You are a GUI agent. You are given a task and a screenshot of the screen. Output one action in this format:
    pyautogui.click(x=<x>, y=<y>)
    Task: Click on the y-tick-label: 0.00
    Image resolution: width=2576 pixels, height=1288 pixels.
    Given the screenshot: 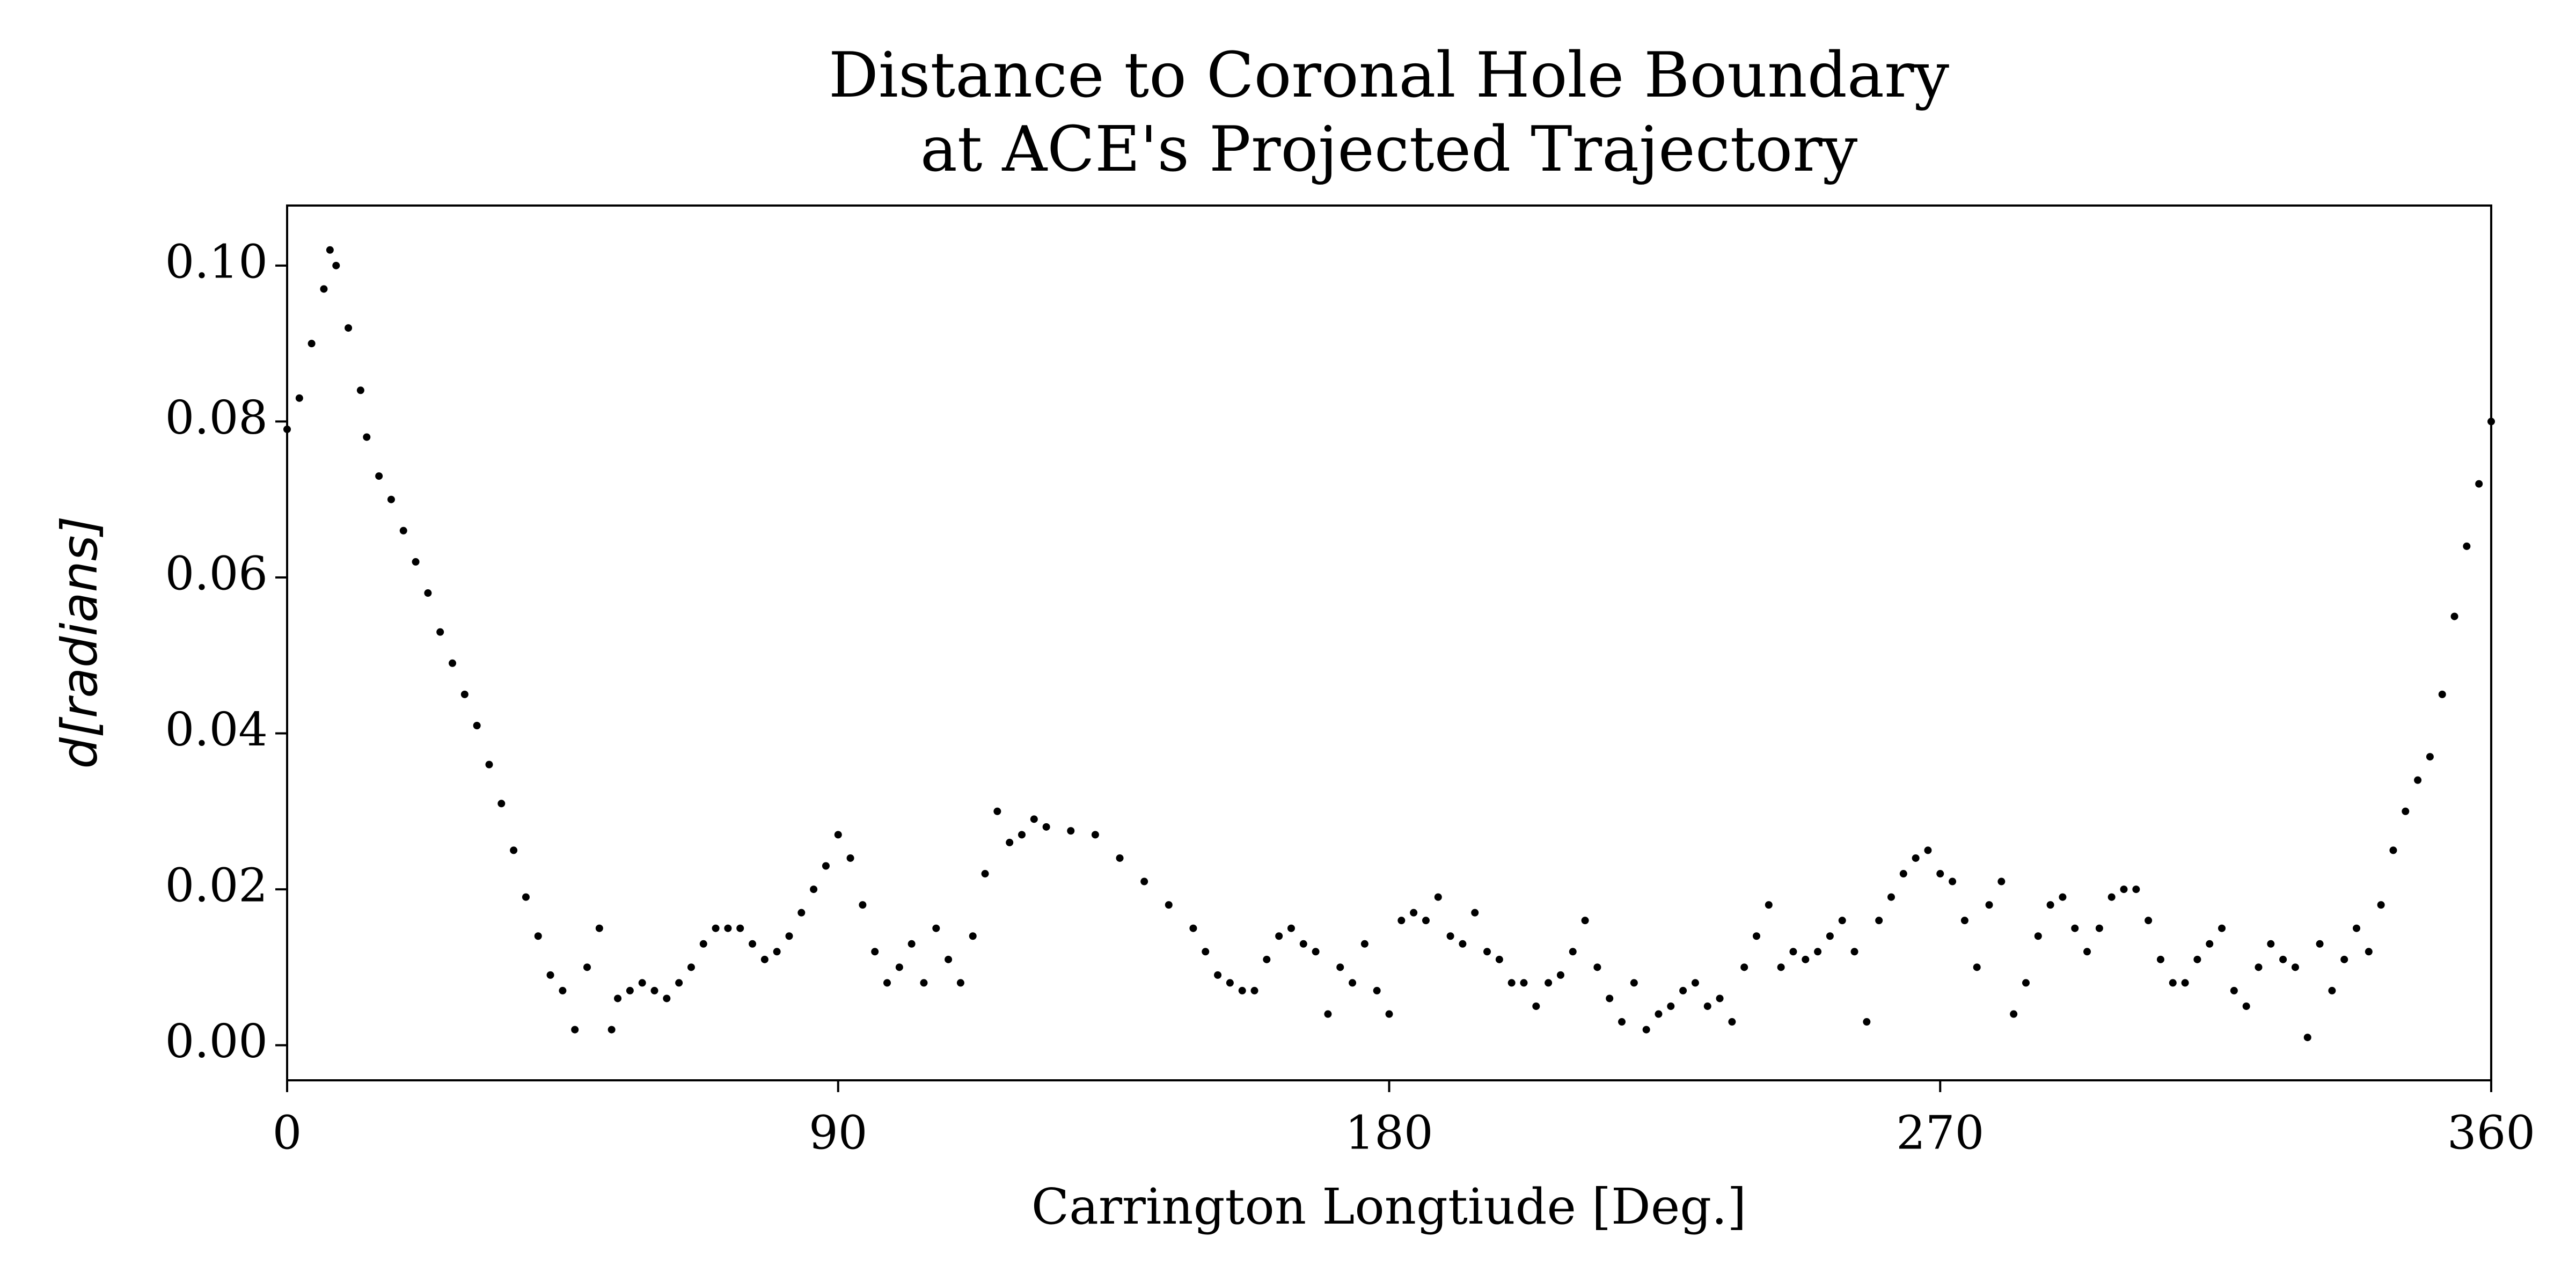 What is the action you would take?
    pyautogui.click(x=216, y=1042)
    